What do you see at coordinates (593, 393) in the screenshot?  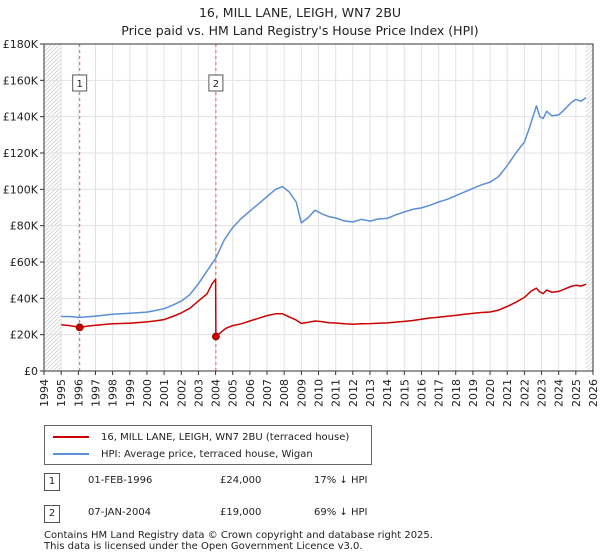 I see `x-tick-label: 2026` at bounding box center [593, 393].